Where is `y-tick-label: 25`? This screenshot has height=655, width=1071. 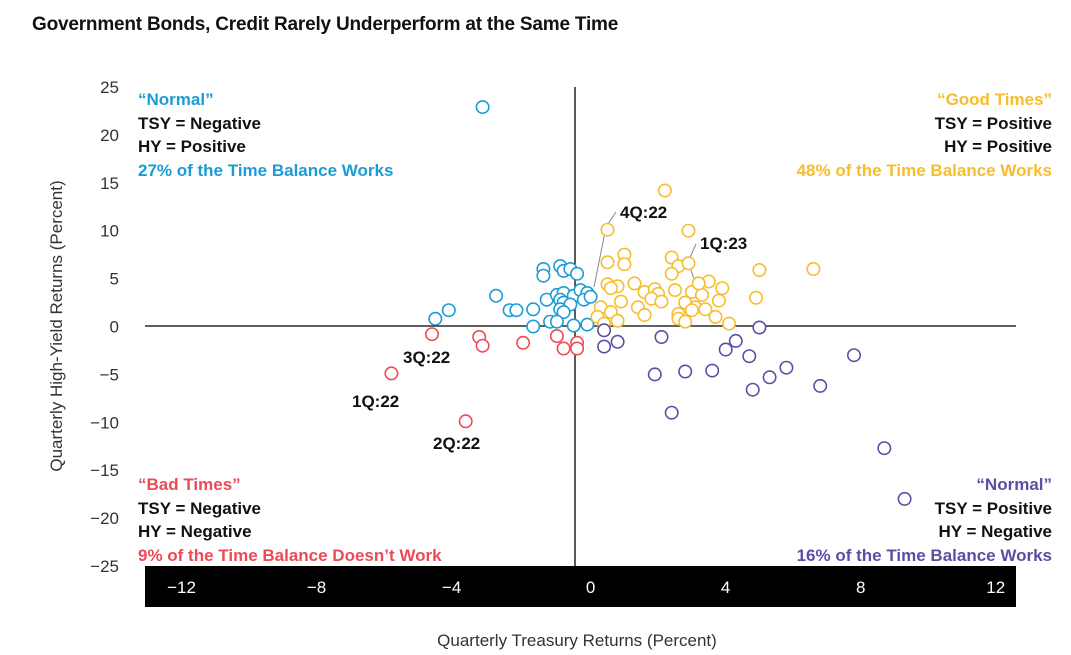
y-tick-label: 25 is located at coordinates (109, 87).